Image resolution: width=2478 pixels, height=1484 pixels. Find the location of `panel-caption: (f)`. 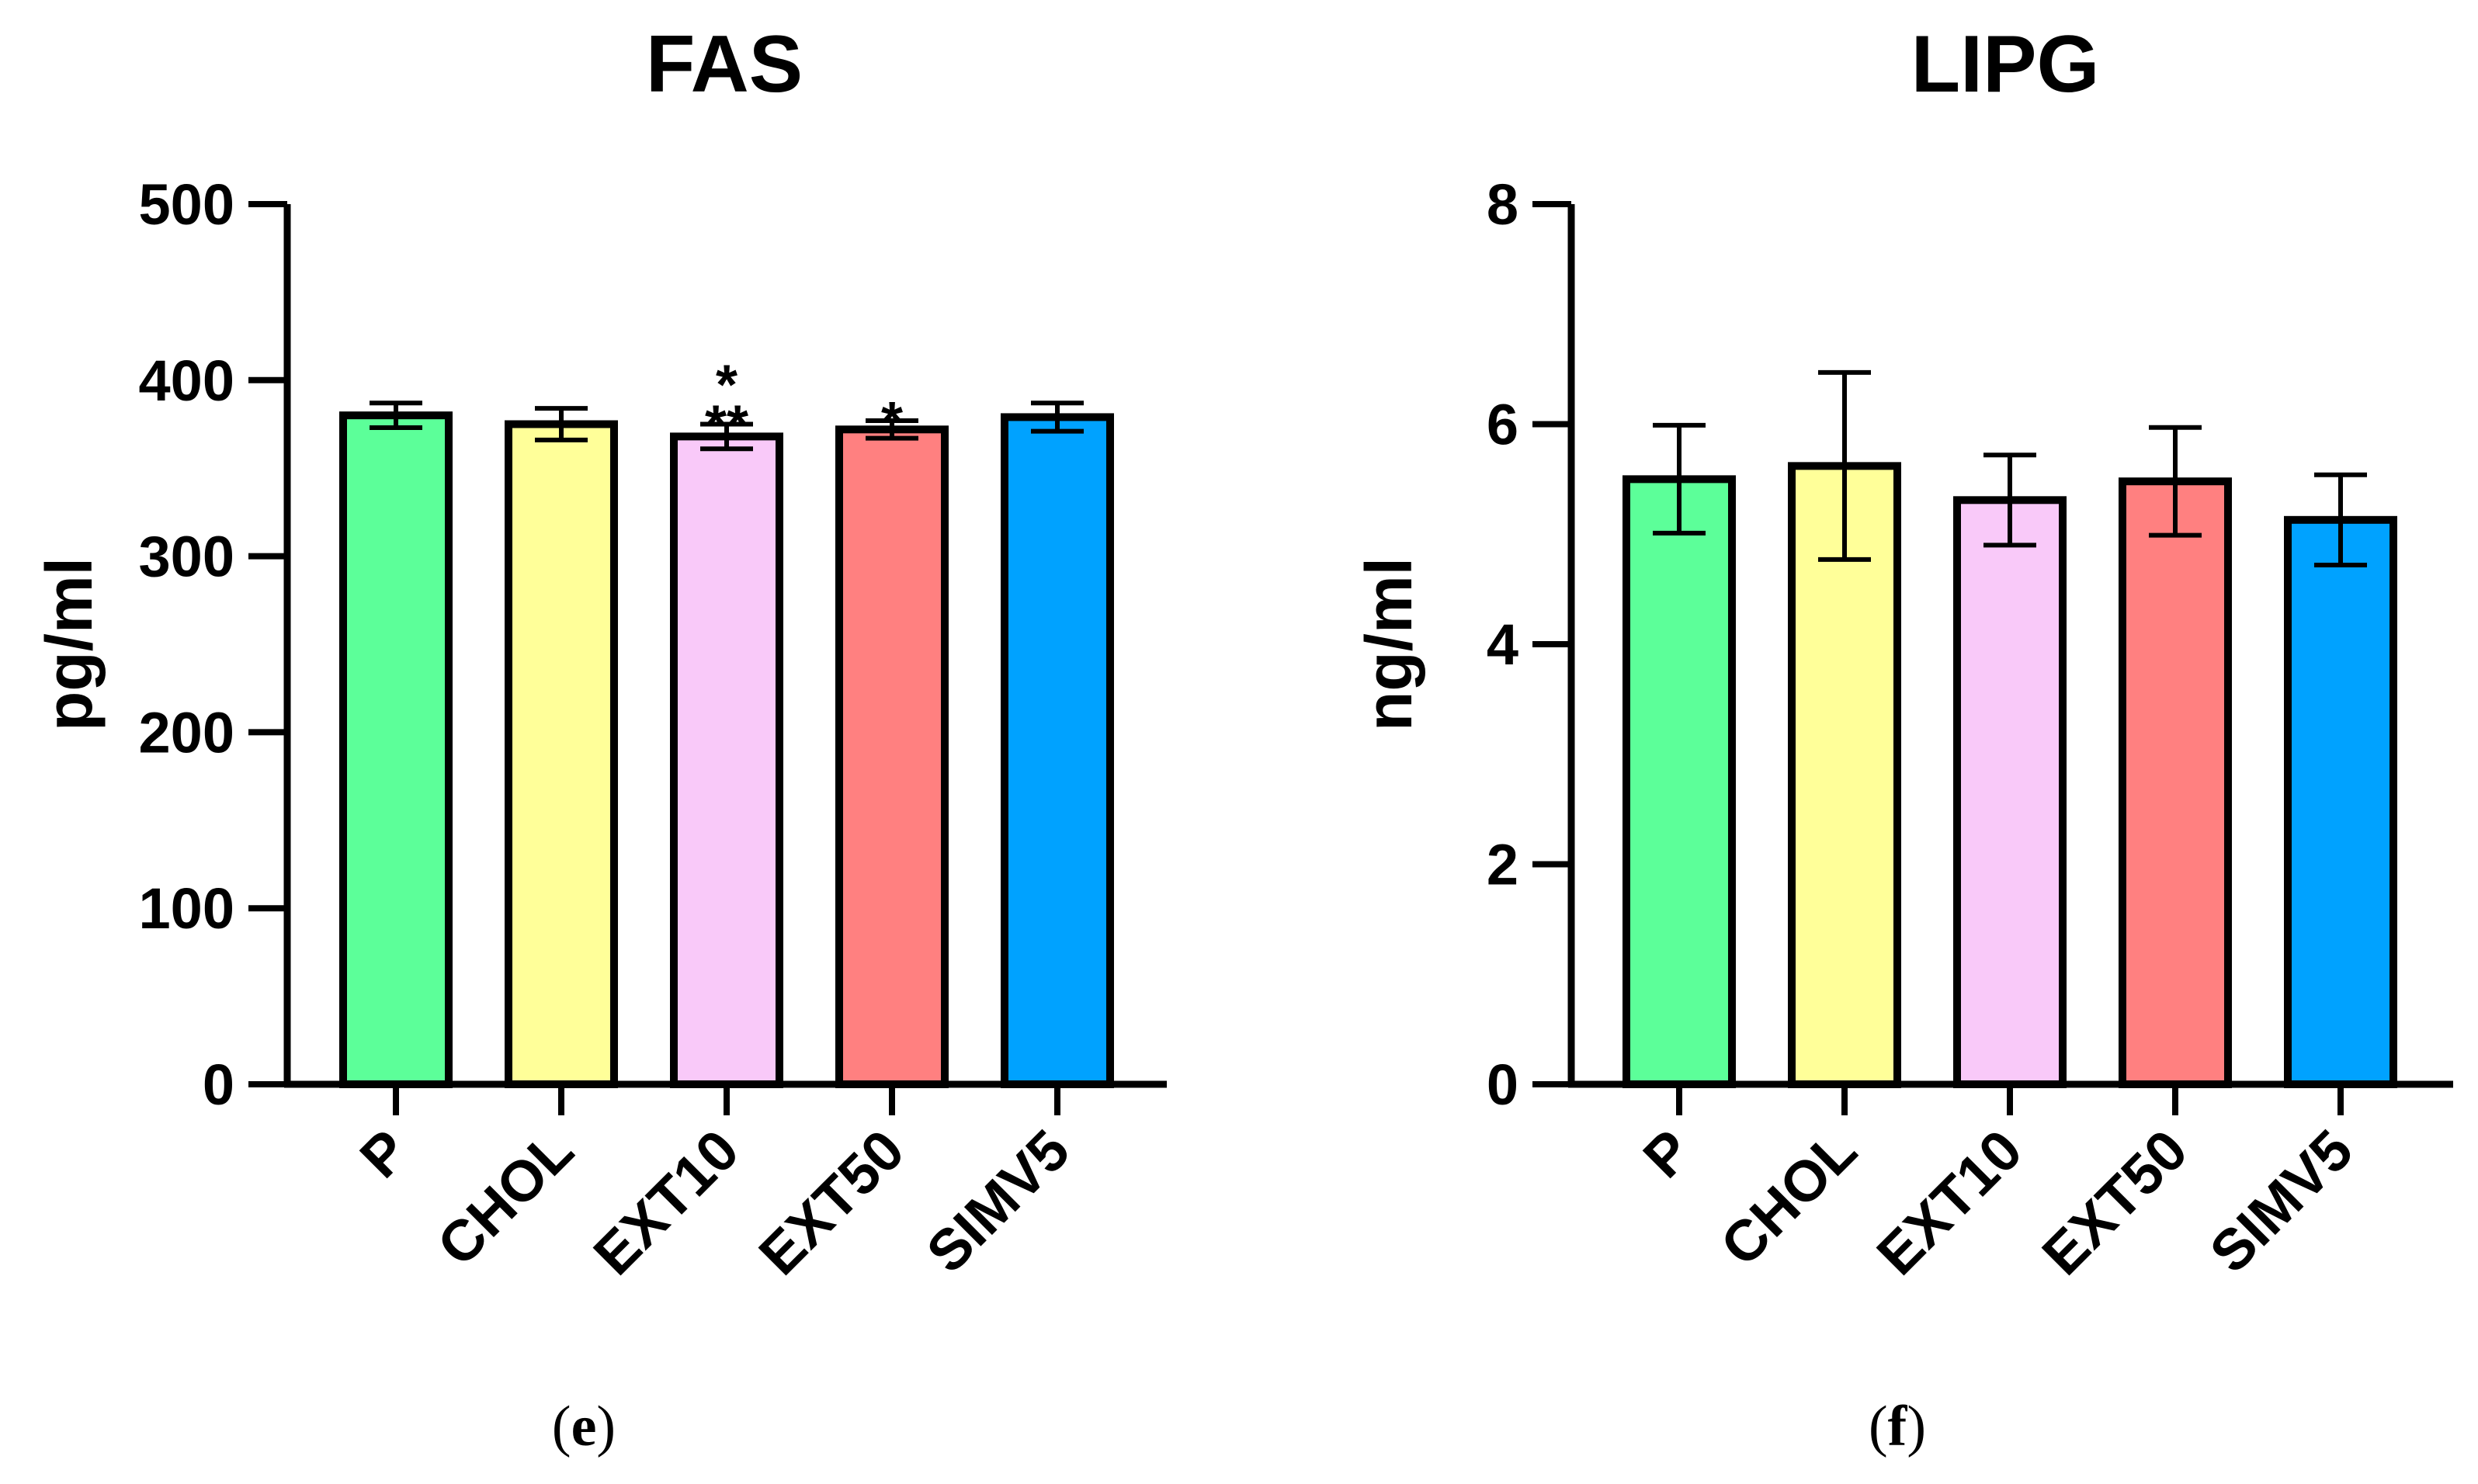

panel-caption: (f) is located at coordinates (1897, 1427).